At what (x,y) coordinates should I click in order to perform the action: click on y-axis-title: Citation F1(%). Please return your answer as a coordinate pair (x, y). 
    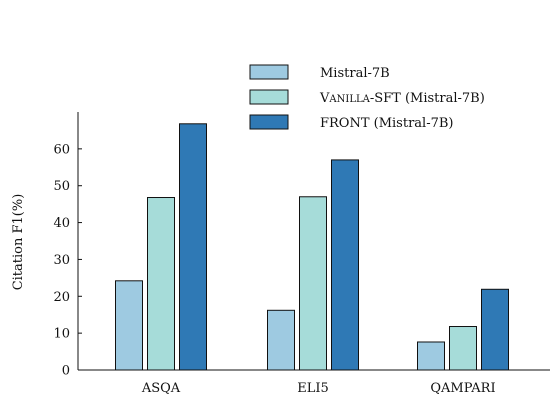
    Looking at the image, I should click on (18, 242).